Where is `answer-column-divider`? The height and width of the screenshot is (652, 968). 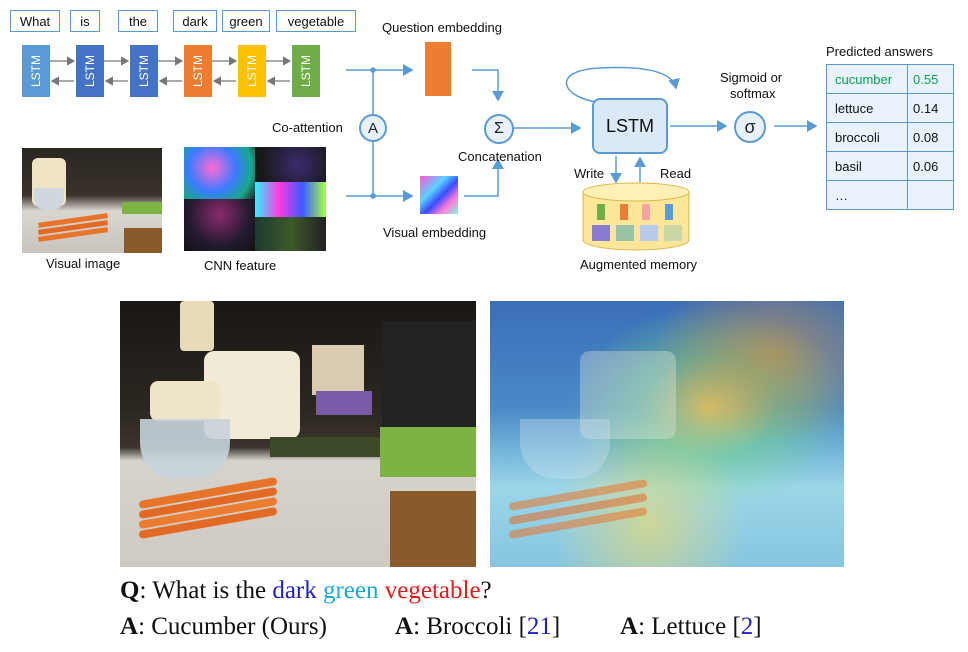
answer-column-divider is located at coordinates (907, 137).